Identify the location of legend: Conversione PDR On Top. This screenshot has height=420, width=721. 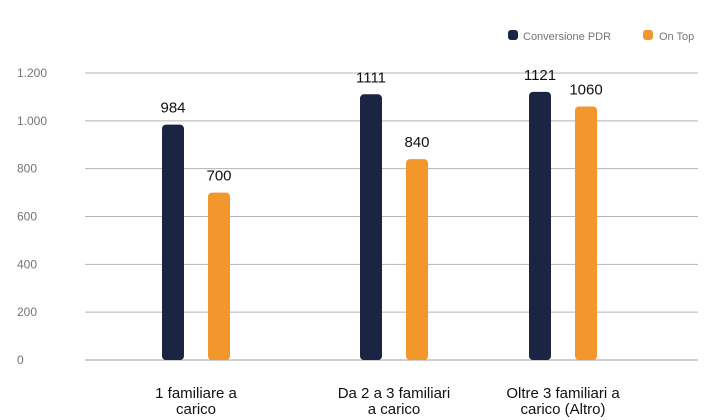
(601, 36).